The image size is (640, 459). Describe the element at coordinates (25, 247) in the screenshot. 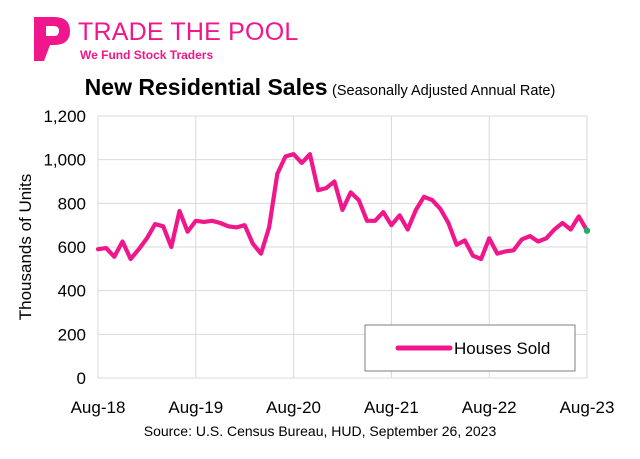

I see `y-axis-title: Thousands of Units` at that location.